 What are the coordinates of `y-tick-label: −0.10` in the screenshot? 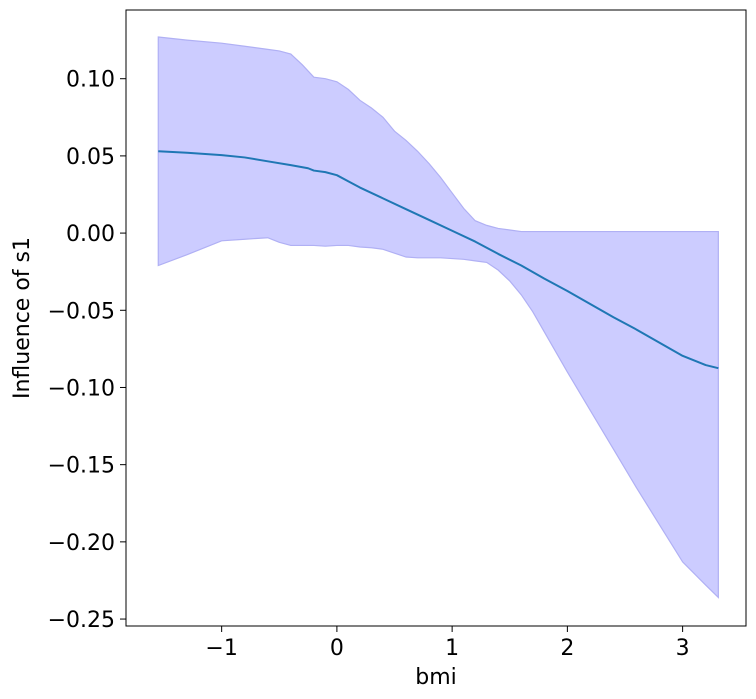 It's located at (81, 388).